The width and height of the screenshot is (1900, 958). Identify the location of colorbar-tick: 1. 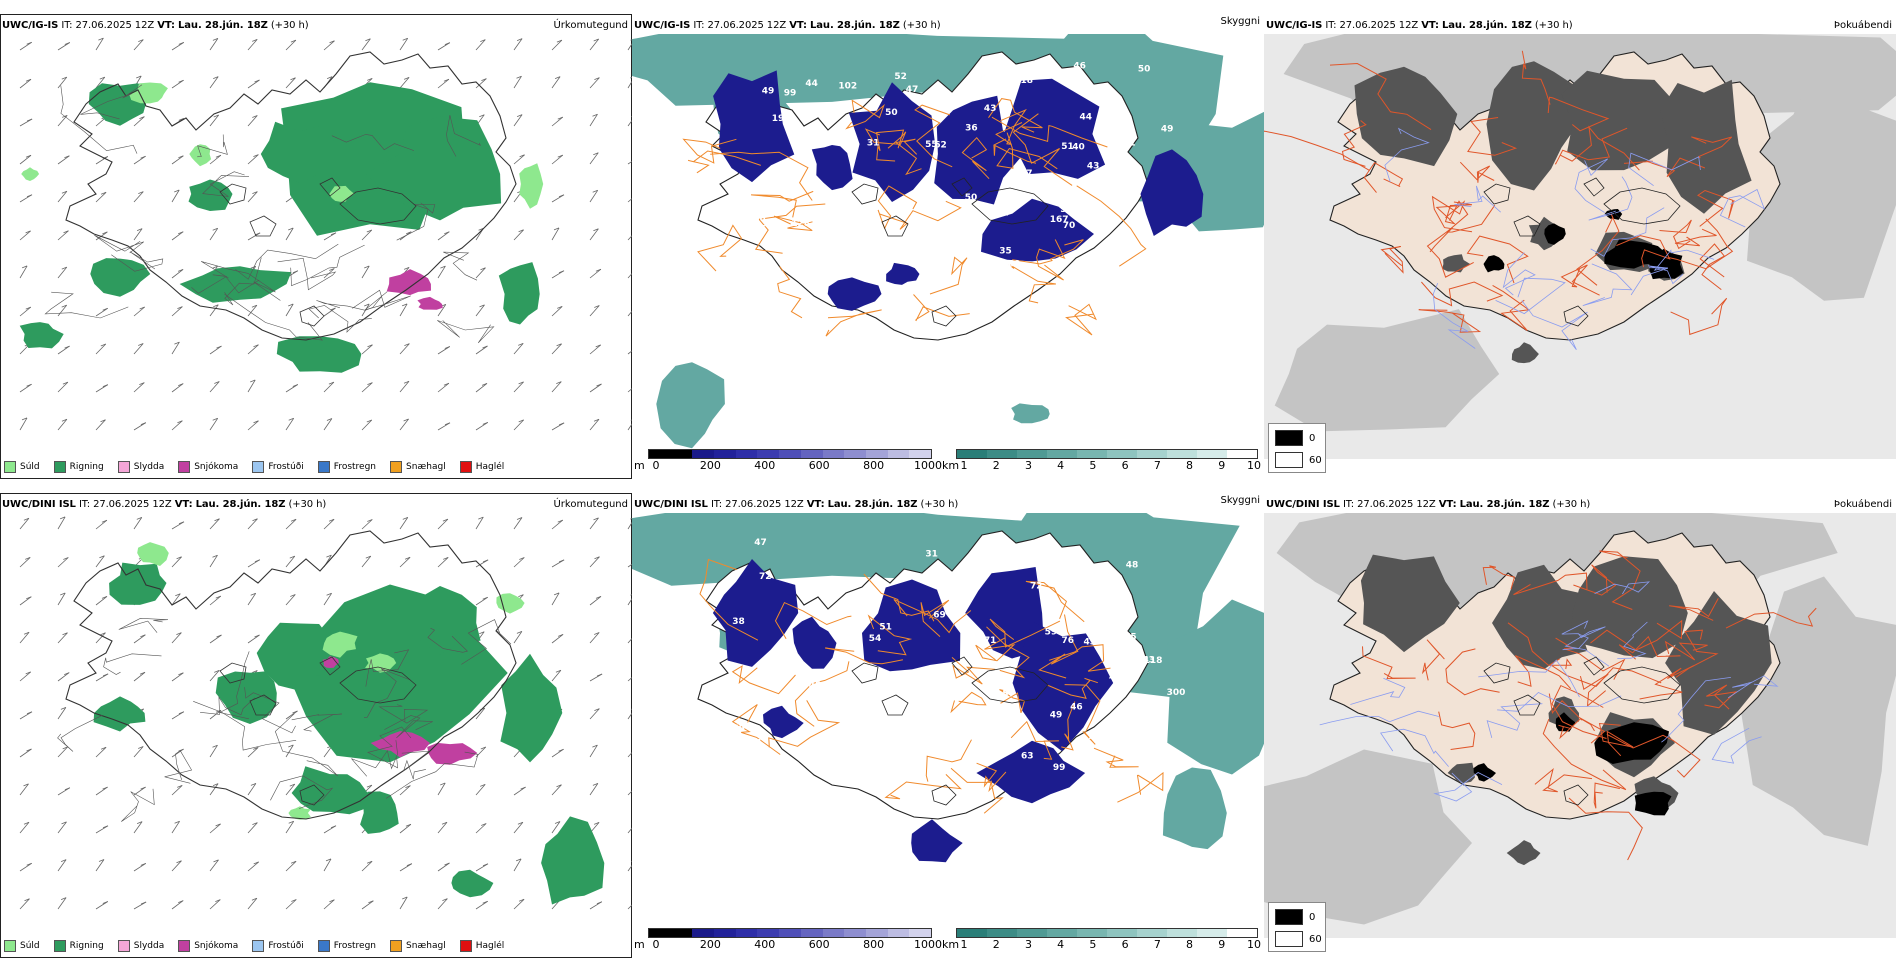
(964, 944).